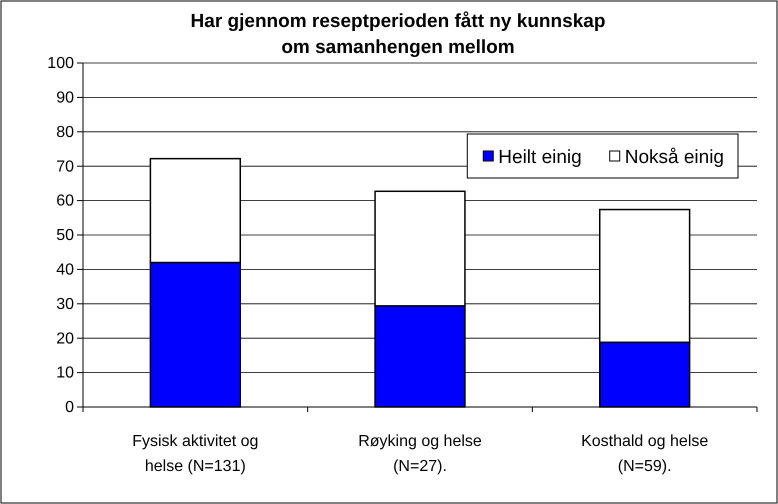 Image resolution: width=778 pixels, height=504 pixels. I want to click on y-tick-label: 20, so click(65, 339).